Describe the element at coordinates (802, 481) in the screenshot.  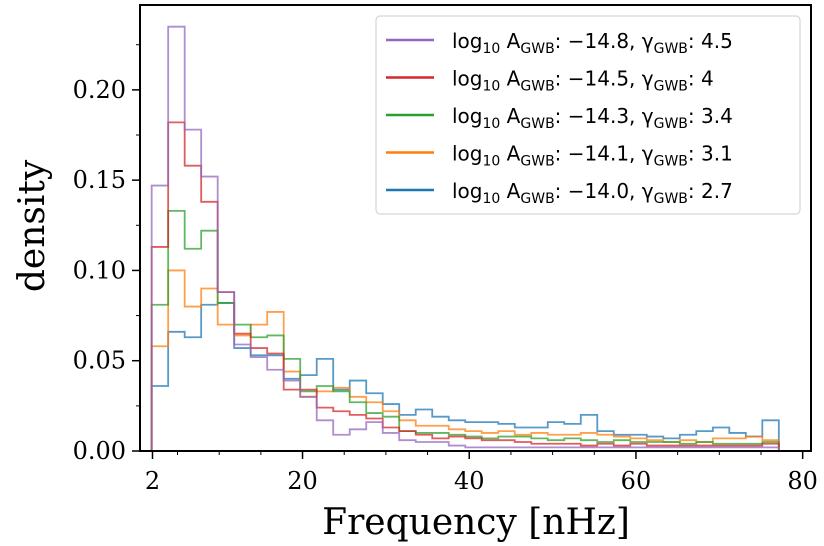
I see `x-tick-label-4: 80` at that location.